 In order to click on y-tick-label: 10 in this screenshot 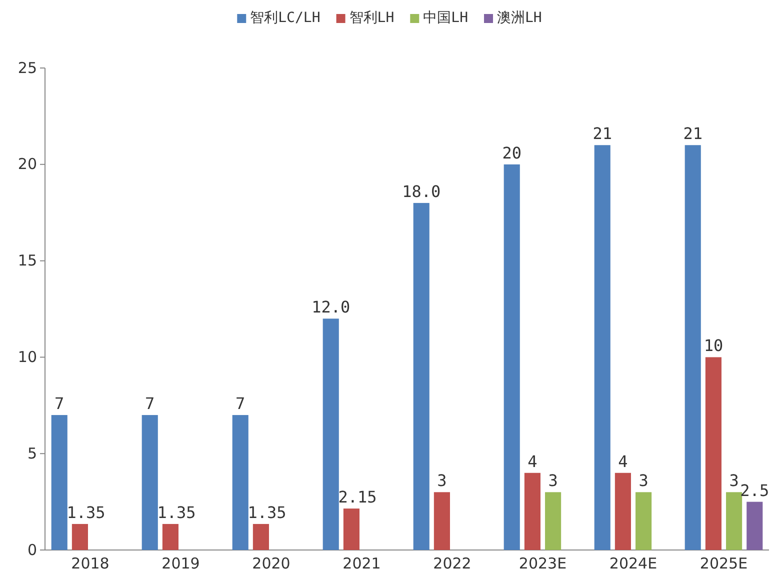, I will do `click(27, 357)`.